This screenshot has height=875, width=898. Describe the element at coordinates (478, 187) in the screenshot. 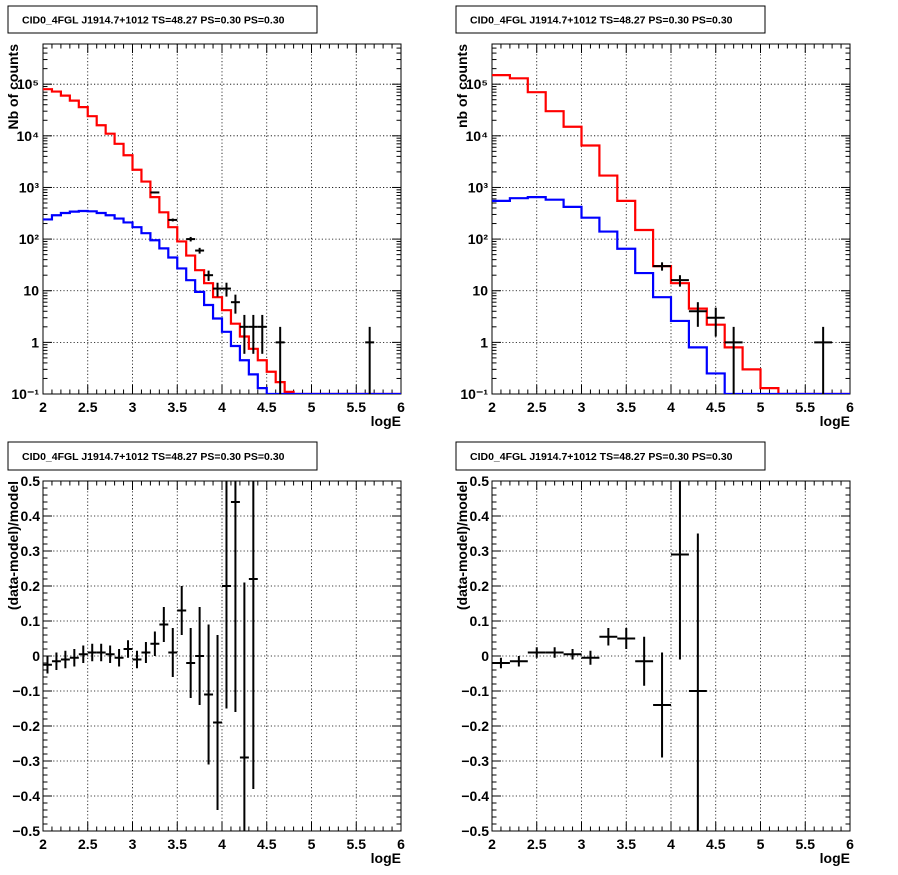

I see `y-tick-label: 10³` at that location.